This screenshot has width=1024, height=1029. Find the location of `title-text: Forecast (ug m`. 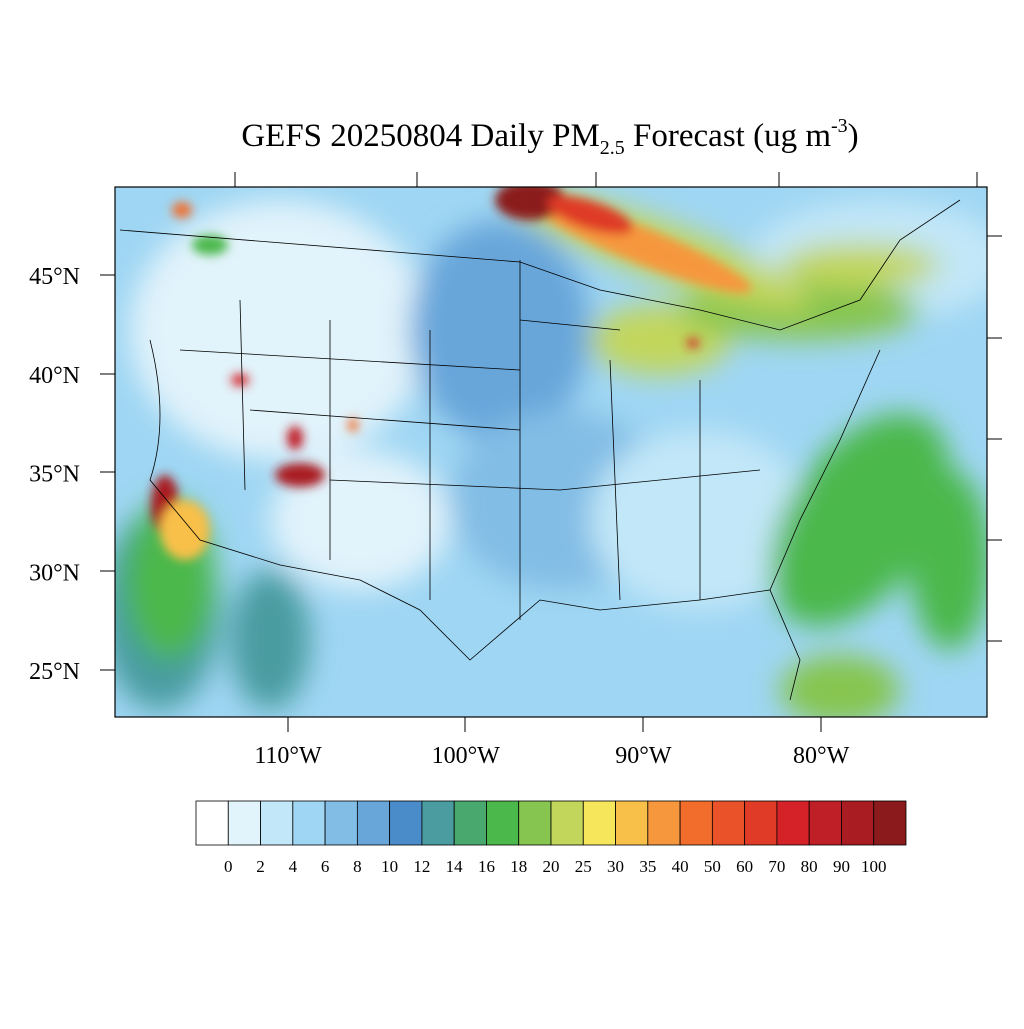

title-text: Forecast (ug m is located at coordinates (728, 136).